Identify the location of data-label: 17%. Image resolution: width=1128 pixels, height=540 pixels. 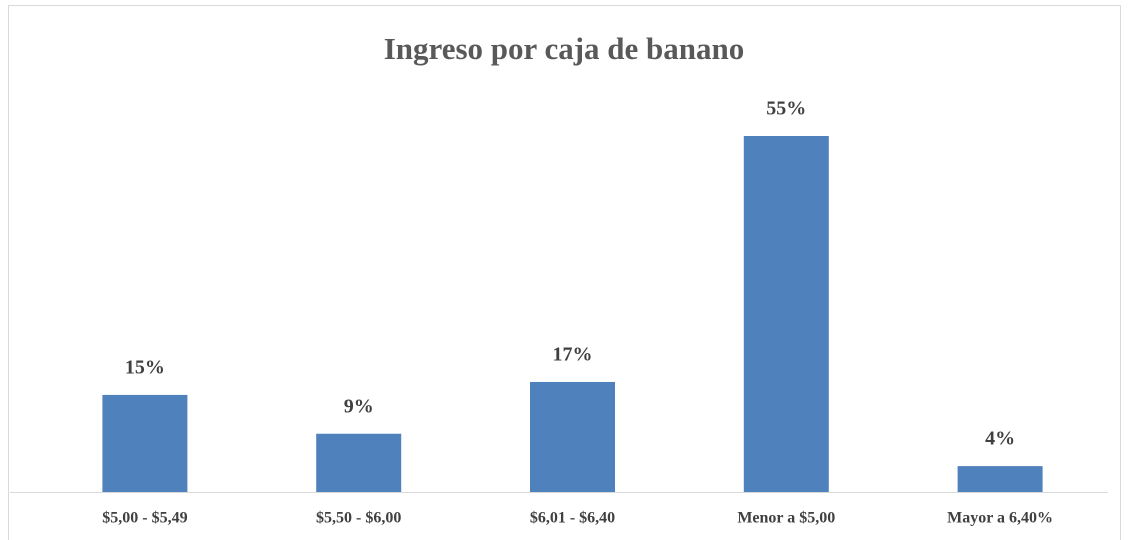
(573, 355).